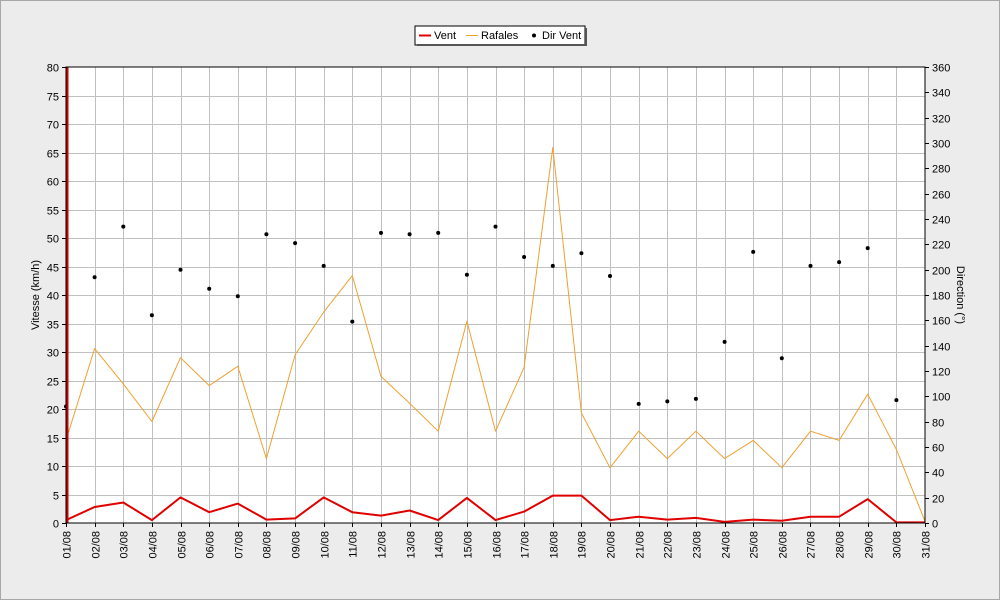 Image resolution: width=1000 pixels, height=600 pixels. What do you see at coordinates (297, 545) in the screenshot?
I see `x-tick-label: 09/08` at bounding box center [297, 545].